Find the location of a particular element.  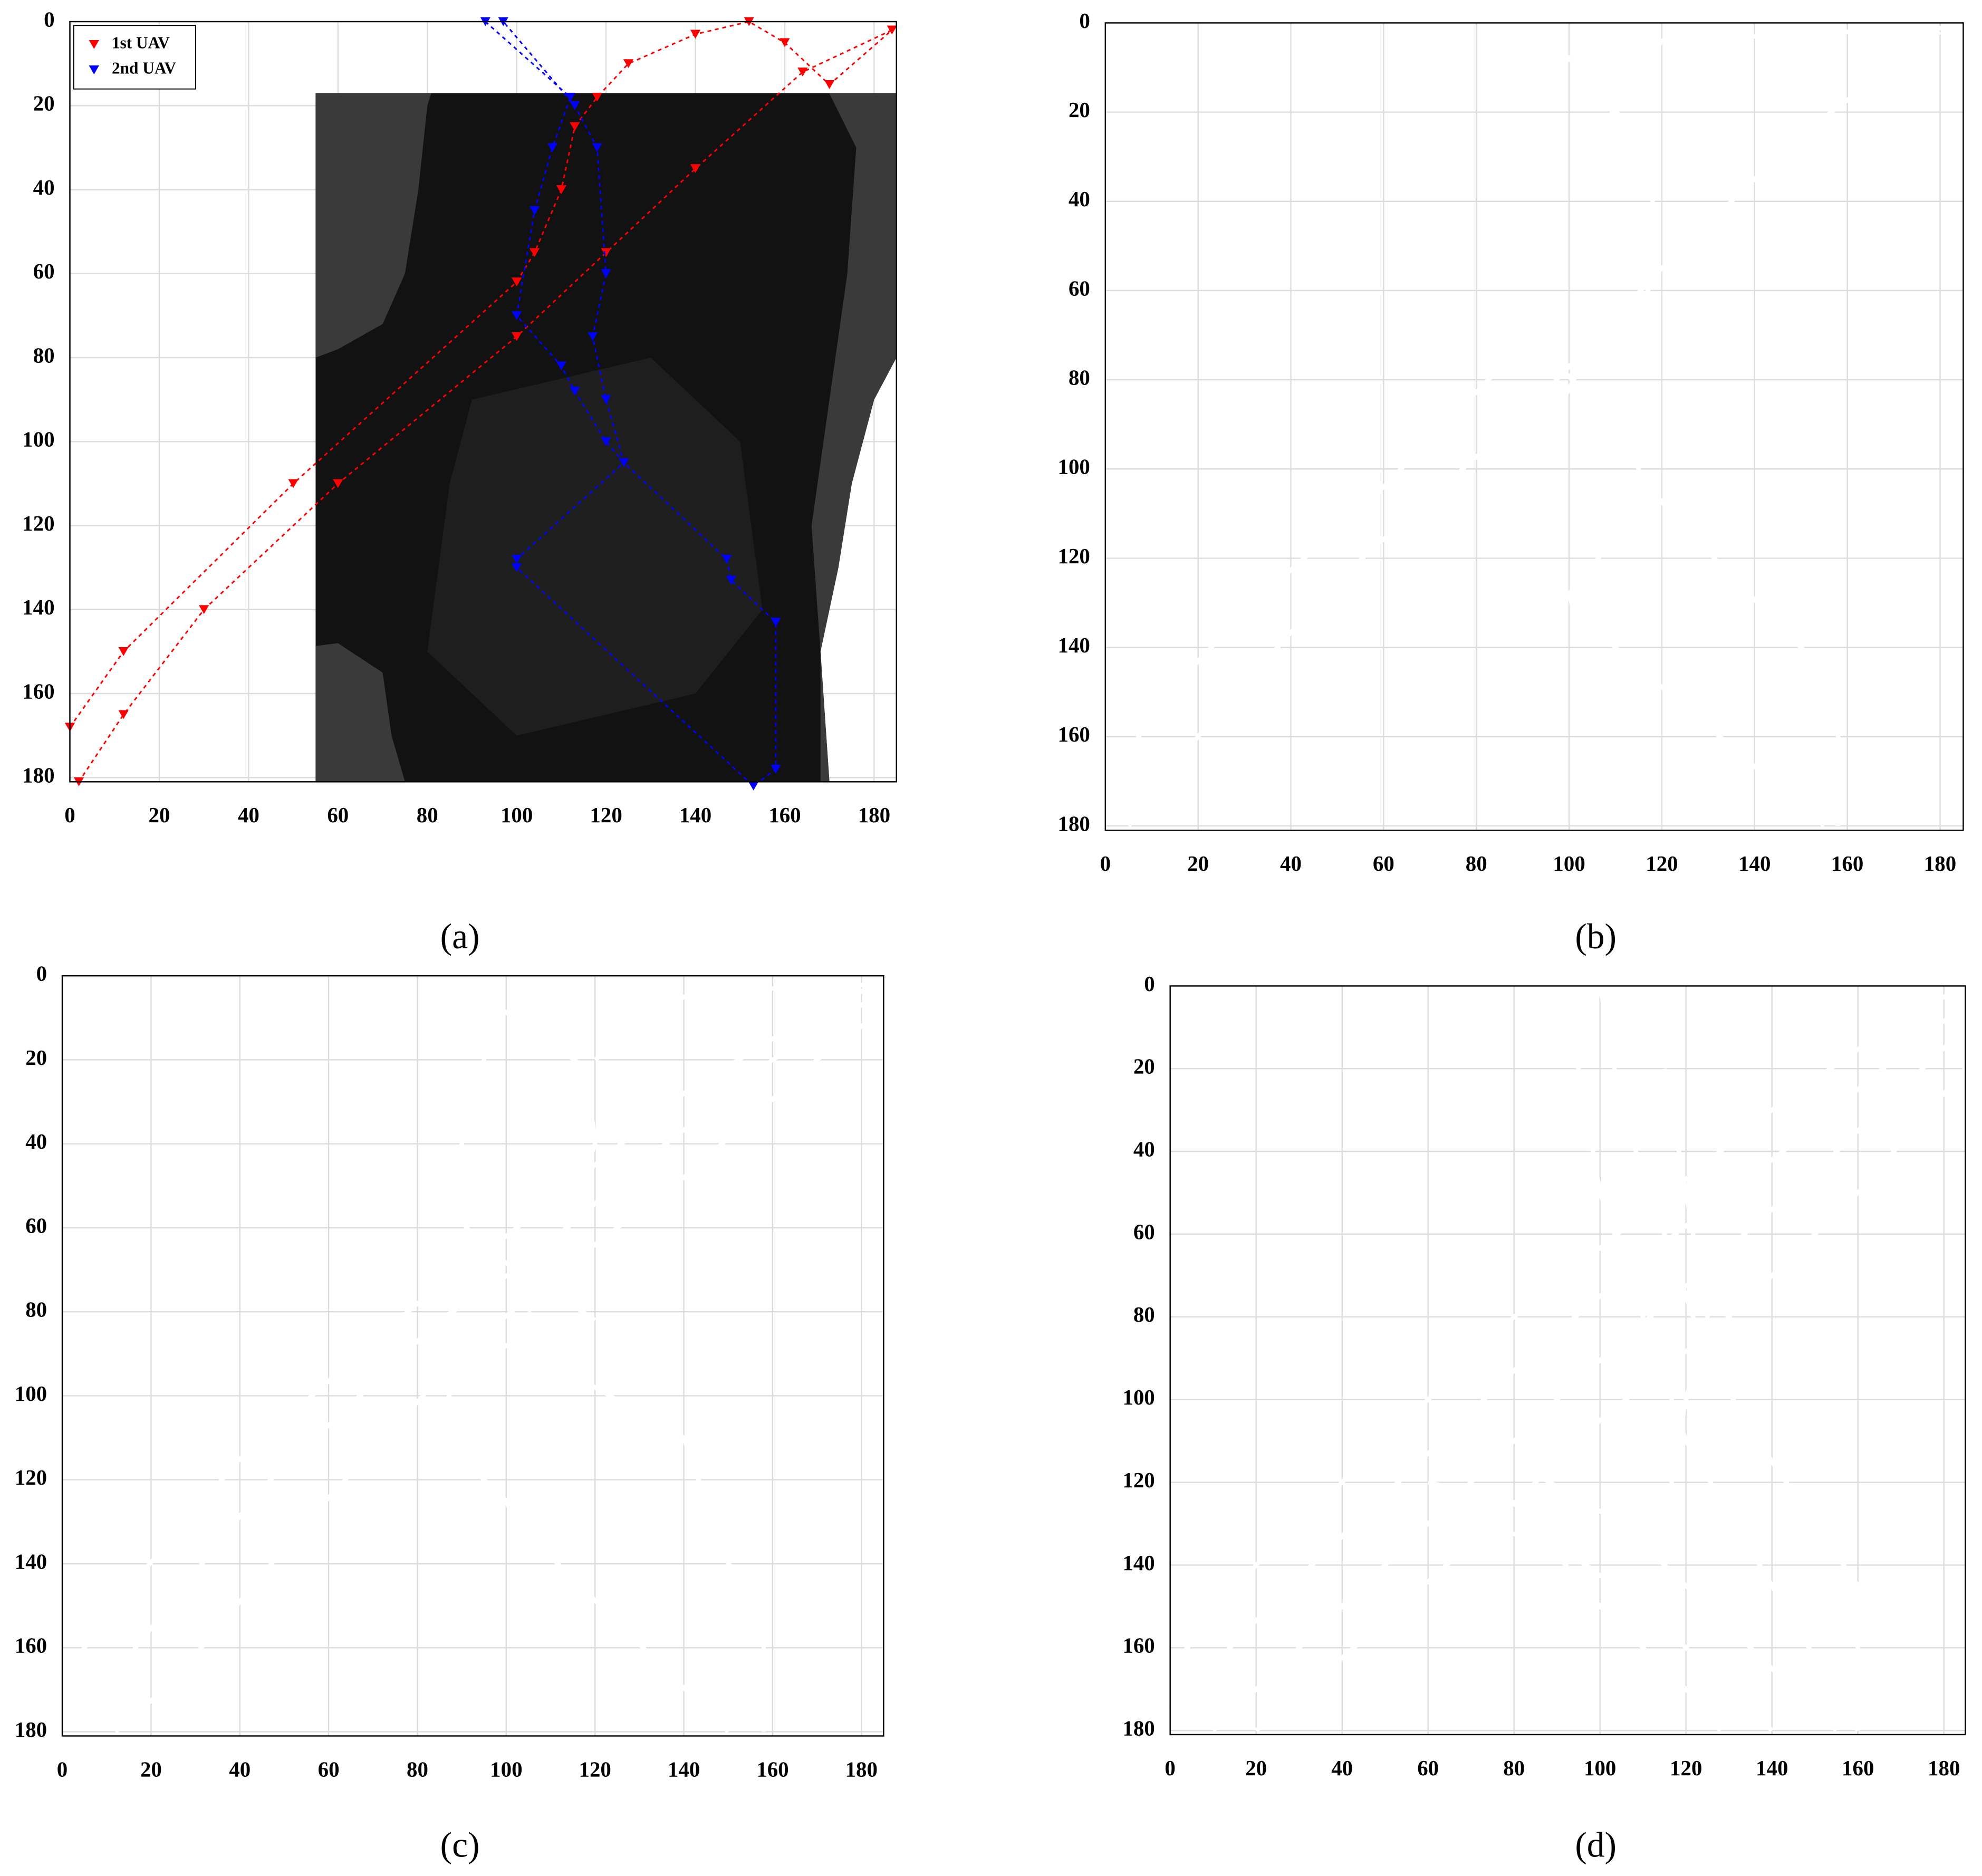

legend-label: 2nd UAV is located at coordinates (144, 69).